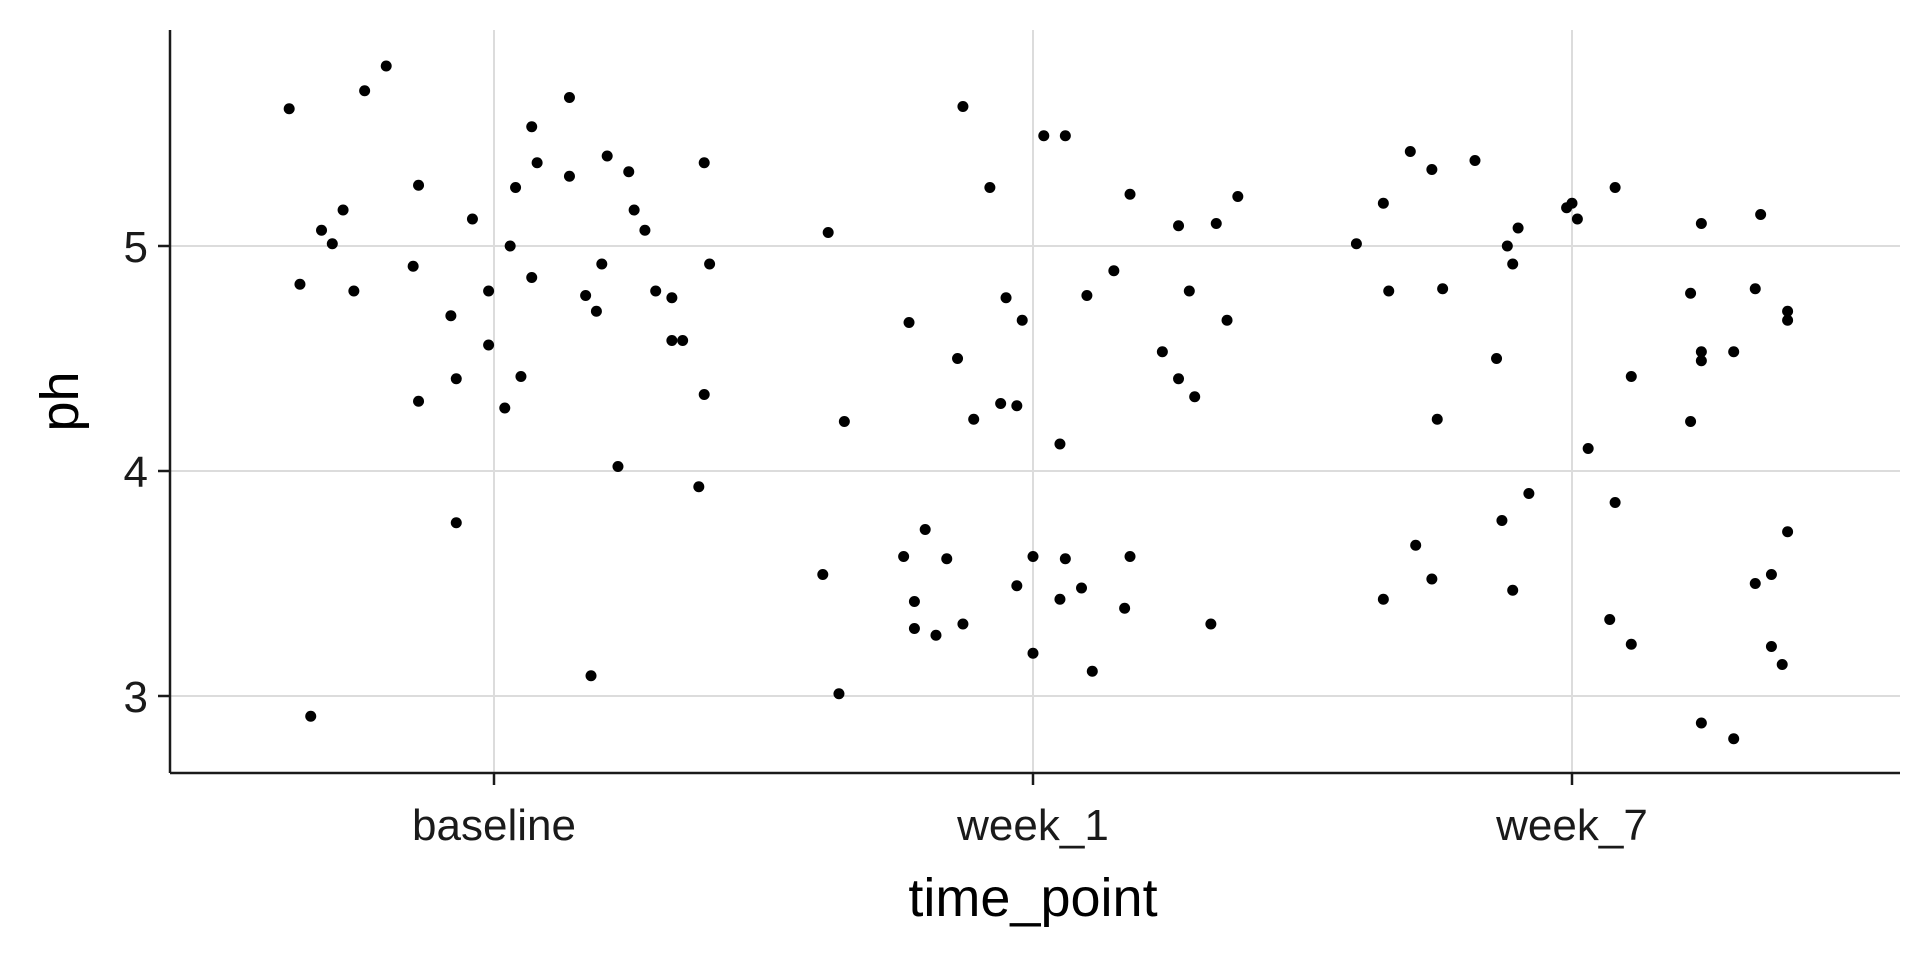 The height and width of the screenshot is (960, 1920). I want to click on y-axis-title: ph, so click(60, 401).